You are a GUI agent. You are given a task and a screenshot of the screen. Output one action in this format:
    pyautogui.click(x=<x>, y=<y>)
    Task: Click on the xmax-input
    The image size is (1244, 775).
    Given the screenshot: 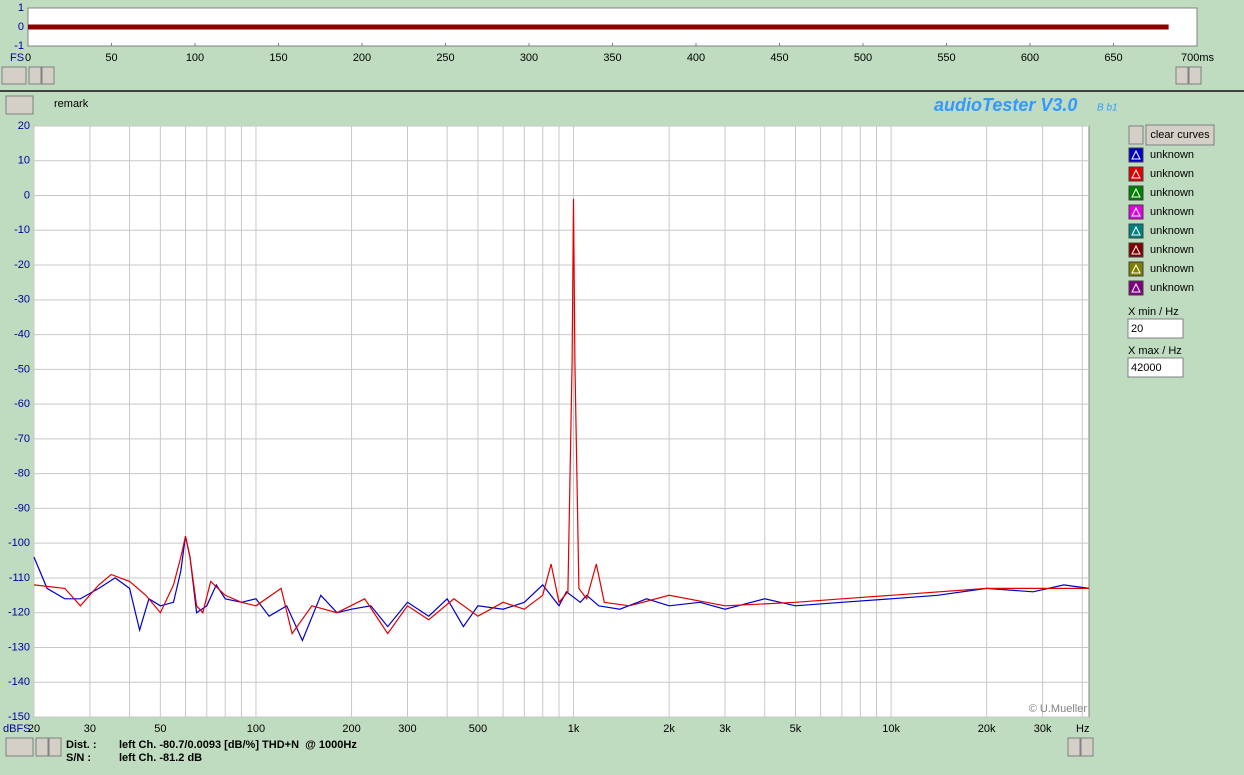 What is the action you would take?
    pyautogui.click(x=1155, y=367)
    